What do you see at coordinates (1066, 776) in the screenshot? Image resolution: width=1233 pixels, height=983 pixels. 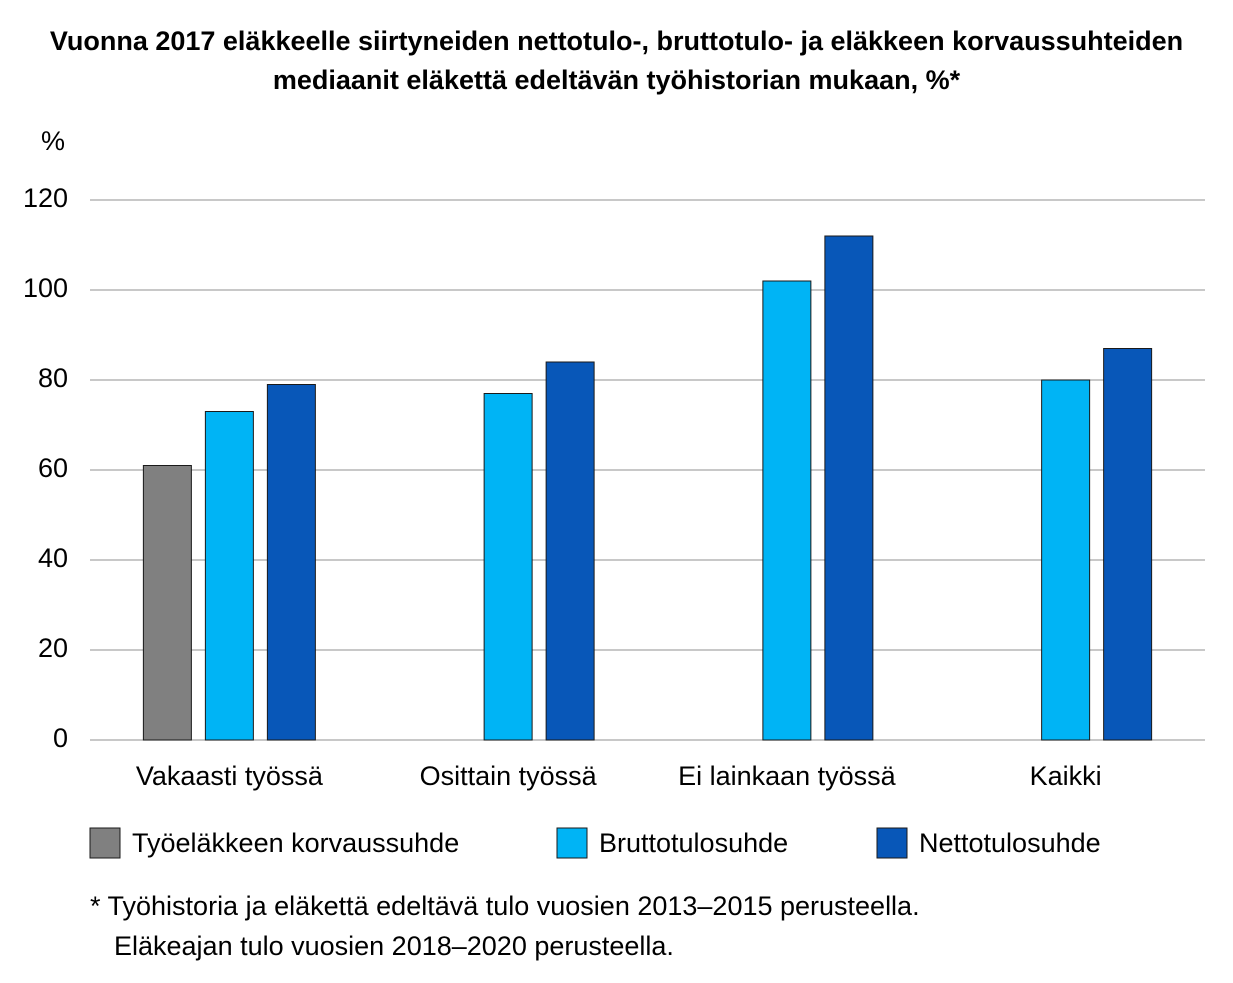 I see `x-tick-label: Kaikki` at bounding box center [1066, 776].